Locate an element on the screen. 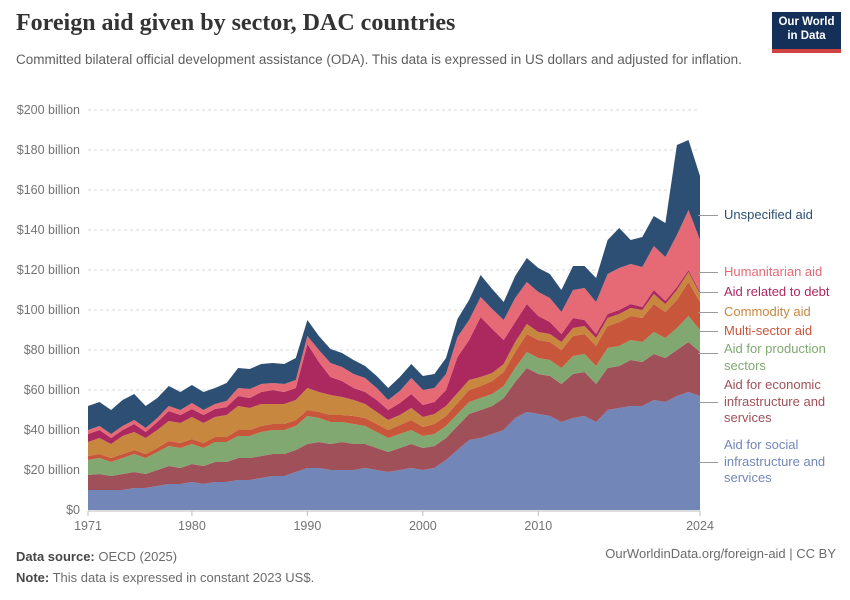 The width and height of the screenshot is (850, 600). data-source-line: Data source: OECD (2025) is located at coordinates (165, 556).